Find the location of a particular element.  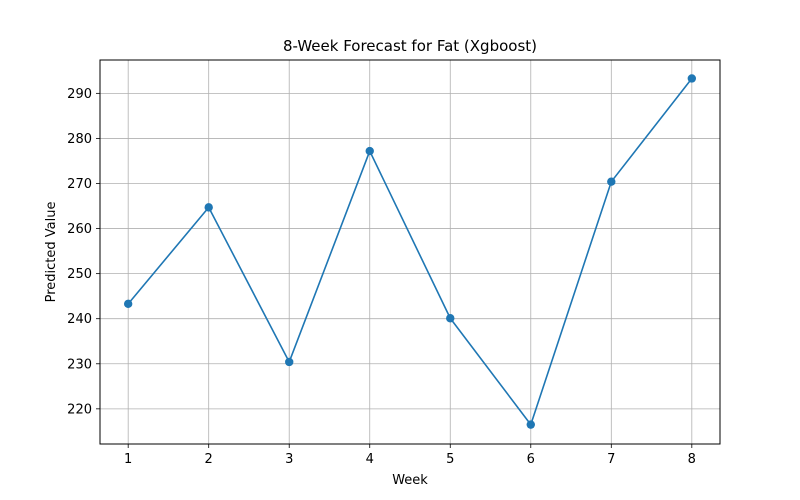

x-tick-label: 7 is located at coordinates (611, 459).